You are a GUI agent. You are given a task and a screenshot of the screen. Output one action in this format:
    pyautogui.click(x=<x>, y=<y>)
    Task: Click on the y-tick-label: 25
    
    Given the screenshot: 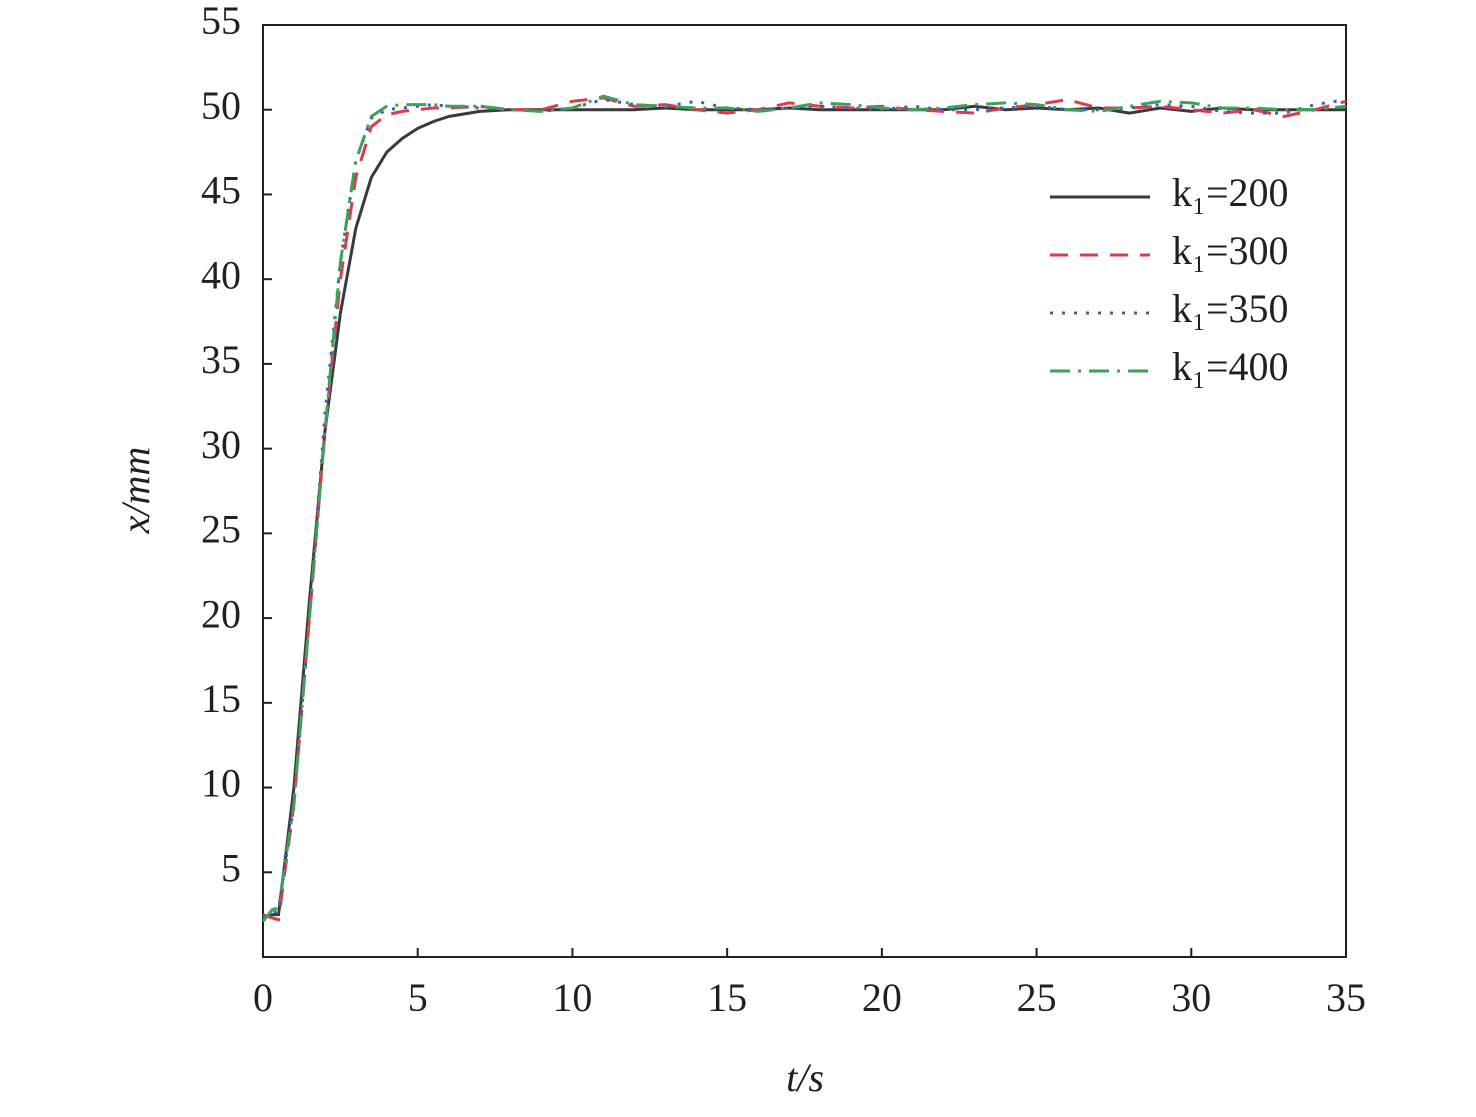 What is the action you would take?
    pyautogui.click(x=221, y=529)
    